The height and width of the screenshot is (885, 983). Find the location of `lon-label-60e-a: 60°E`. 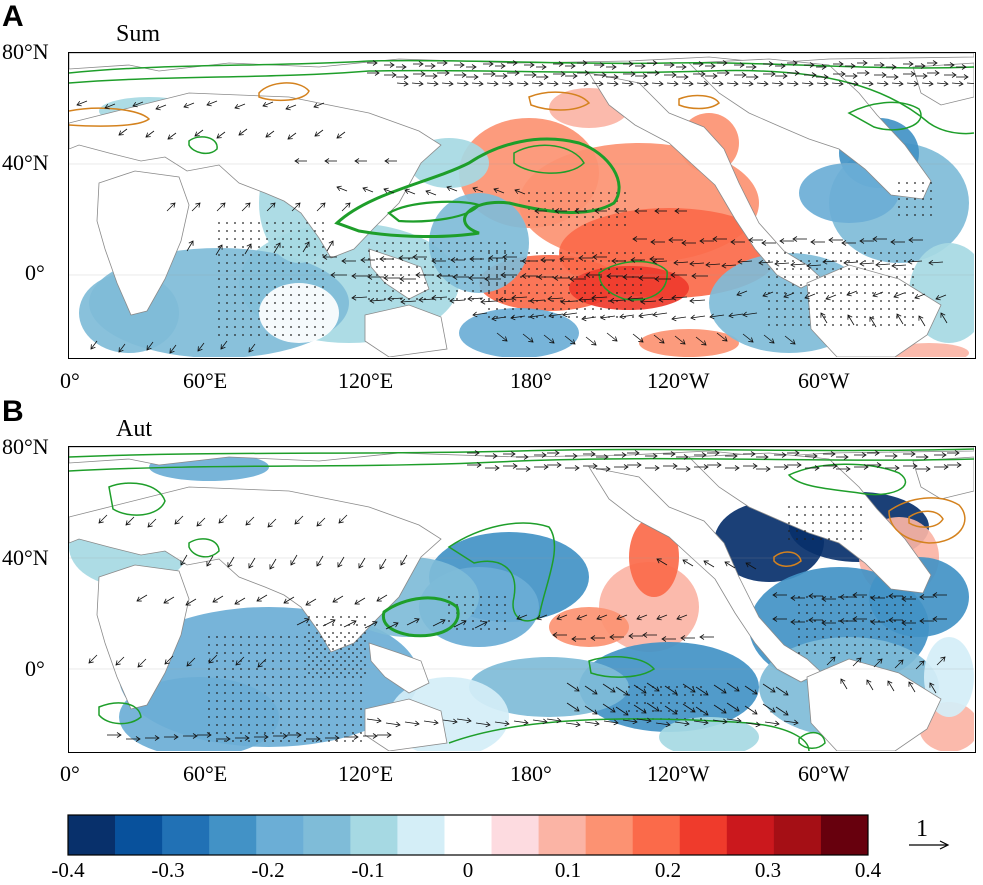

lon-label-60e-a: 60°E is located at coordinates (205, 380).